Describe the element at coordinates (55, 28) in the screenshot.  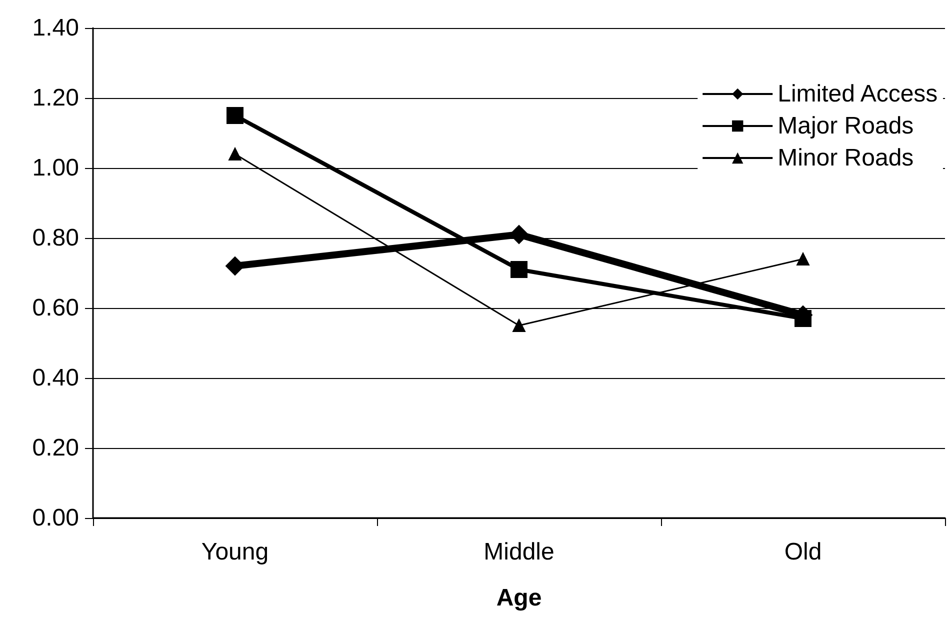
I see `y-tick-label: 1.40` at that location.